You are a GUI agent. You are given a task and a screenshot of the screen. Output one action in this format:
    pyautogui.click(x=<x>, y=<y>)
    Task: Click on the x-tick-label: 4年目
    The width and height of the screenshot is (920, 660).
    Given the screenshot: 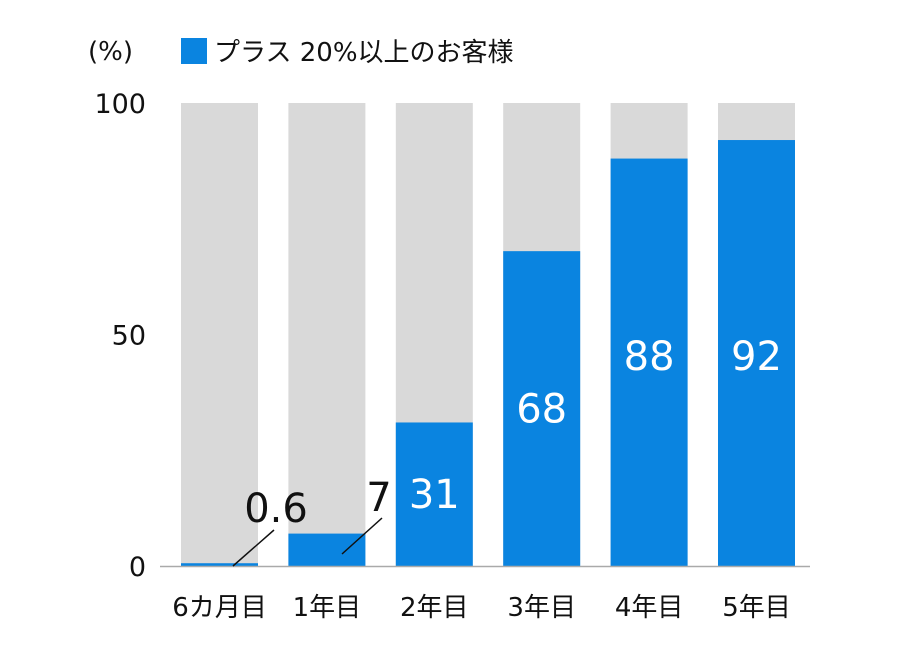 What is the action you would take?
    pyautogui.click(x=649, y=608)
    